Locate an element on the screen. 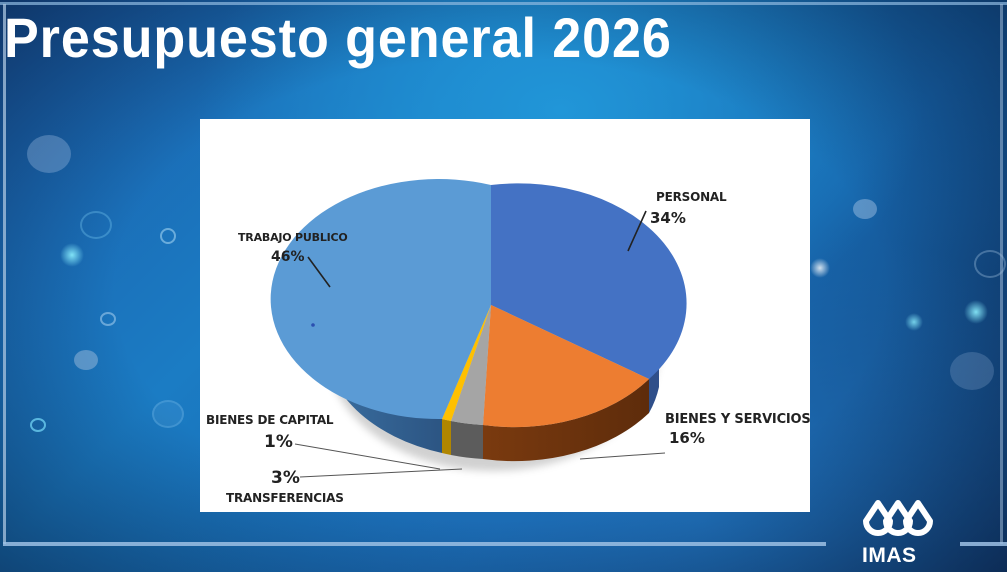 This screenshot has width=1007, height=572. label-bienes-capital-pct: 1% is located at coordinates (278, 442).